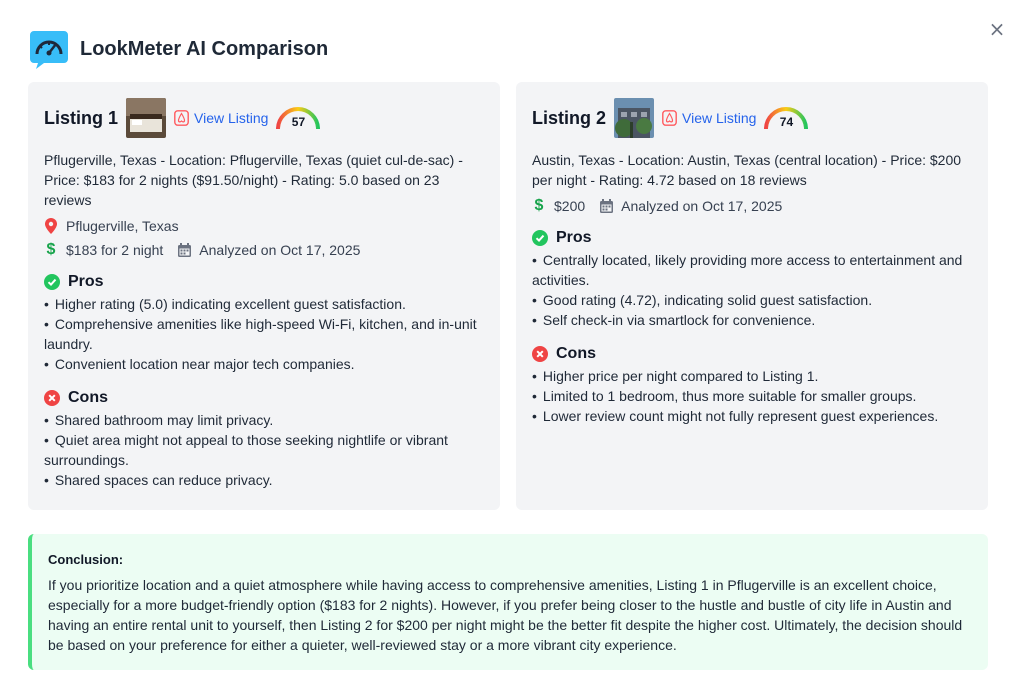 The width and height of the screenshot is (1012, 699). Describe the element at coordinates (86, 559) in the screenshot. I see `conclusion-heading: Conclusion:` at that location.